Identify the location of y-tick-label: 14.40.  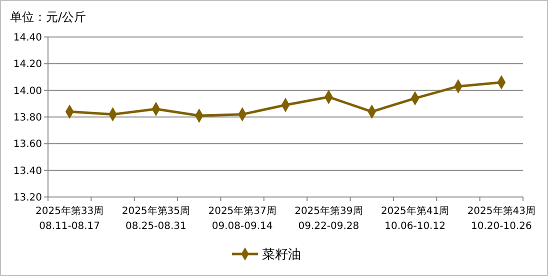
(27, 38).